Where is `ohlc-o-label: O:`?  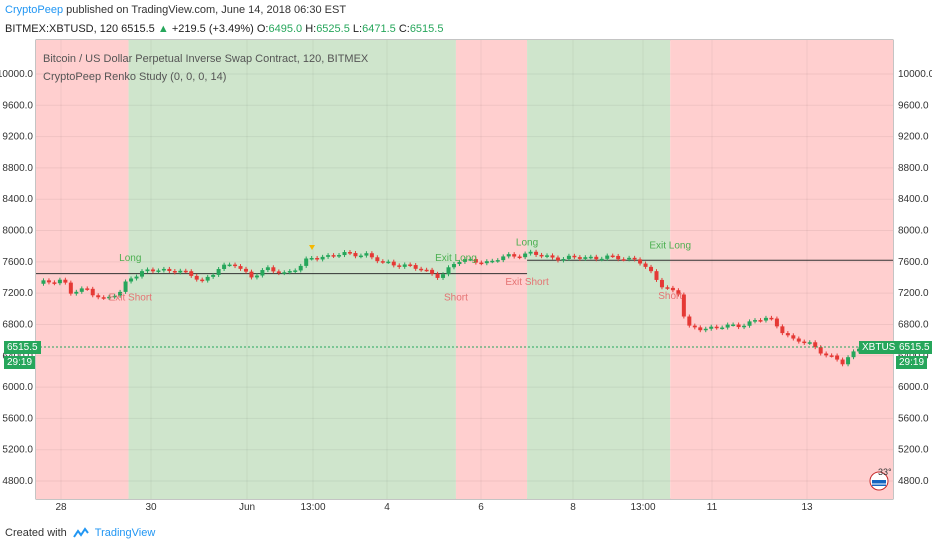 ohlc-o-label: O: is located at coordinates (262, 29).